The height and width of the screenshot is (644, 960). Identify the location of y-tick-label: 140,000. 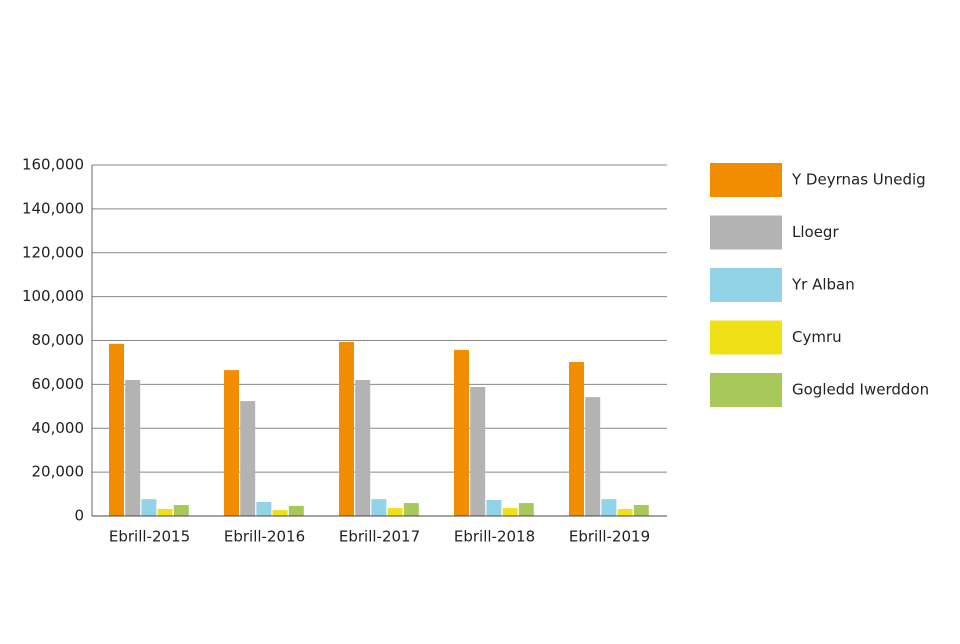
(53, 208).